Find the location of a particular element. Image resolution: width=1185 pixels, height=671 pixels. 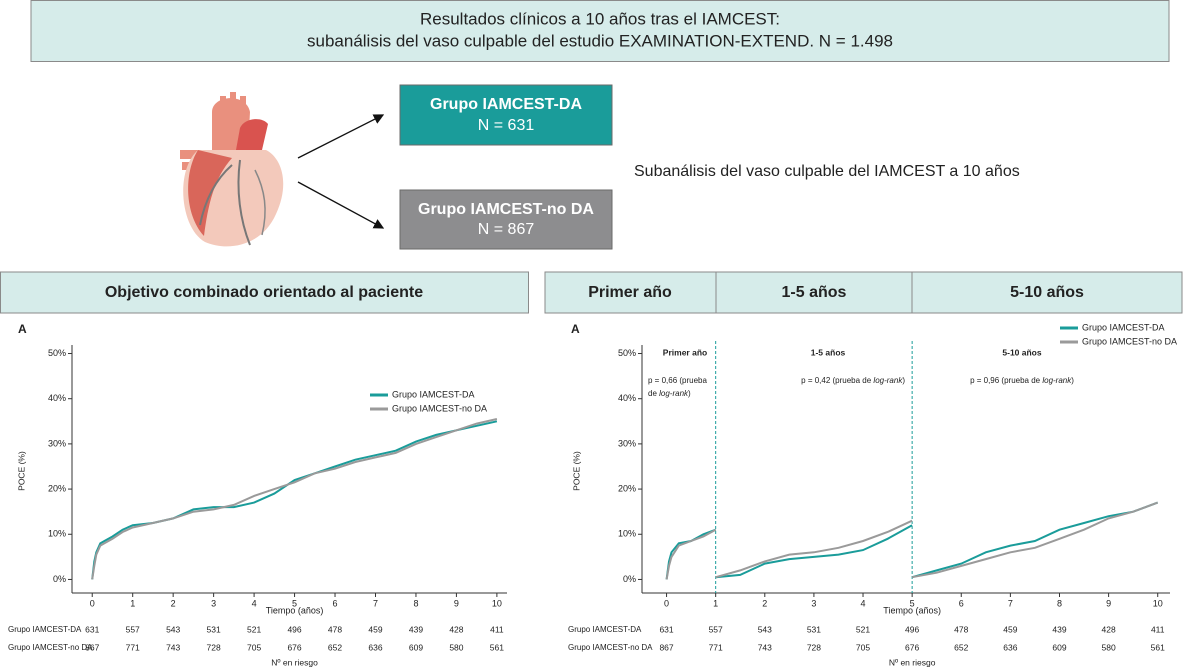

risk-value: 439 is located at coordinates (416, 629).